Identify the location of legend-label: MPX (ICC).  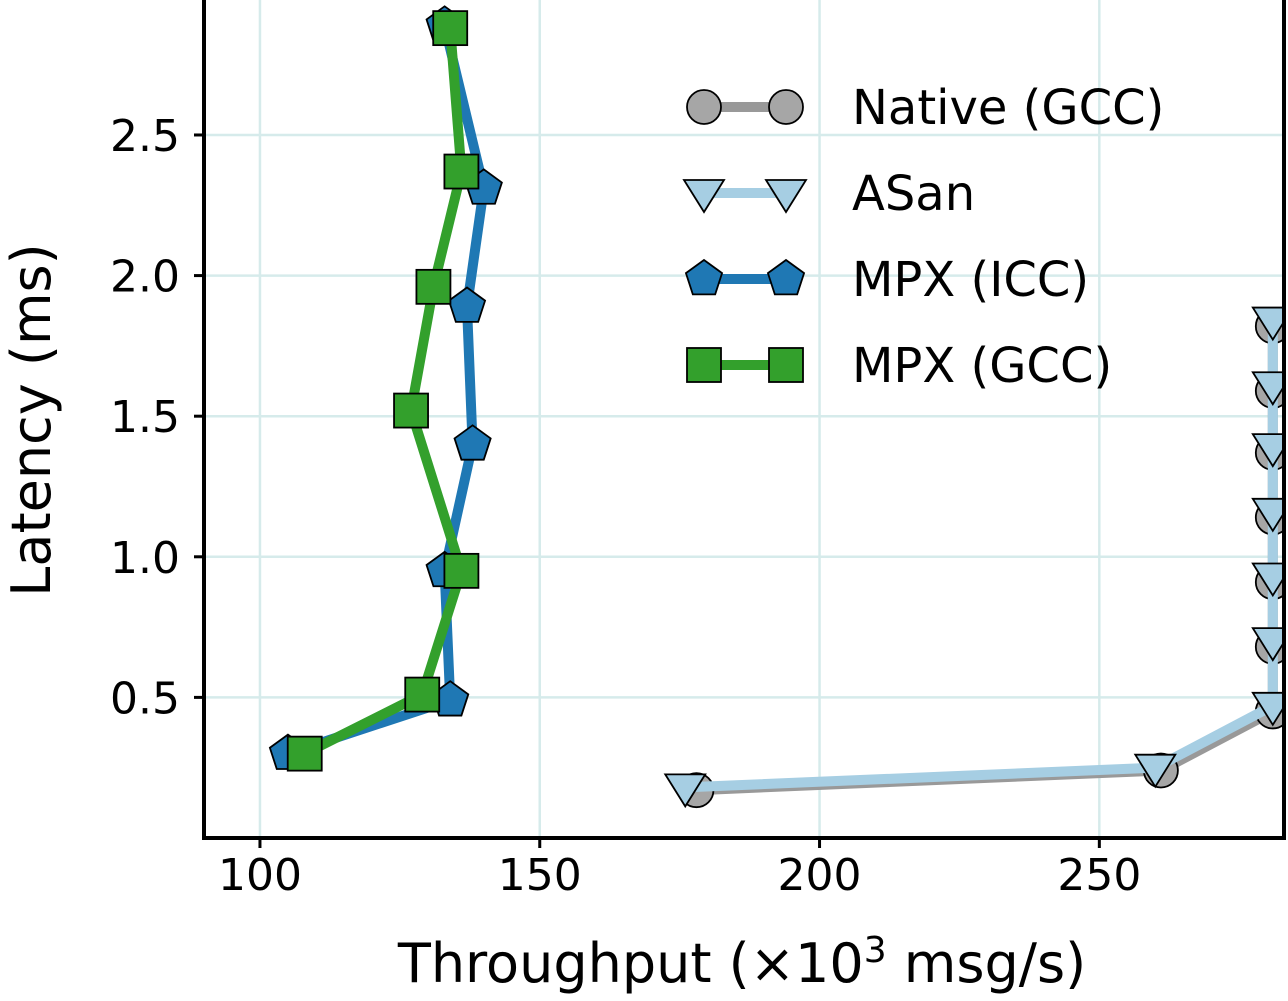
(970, 280).